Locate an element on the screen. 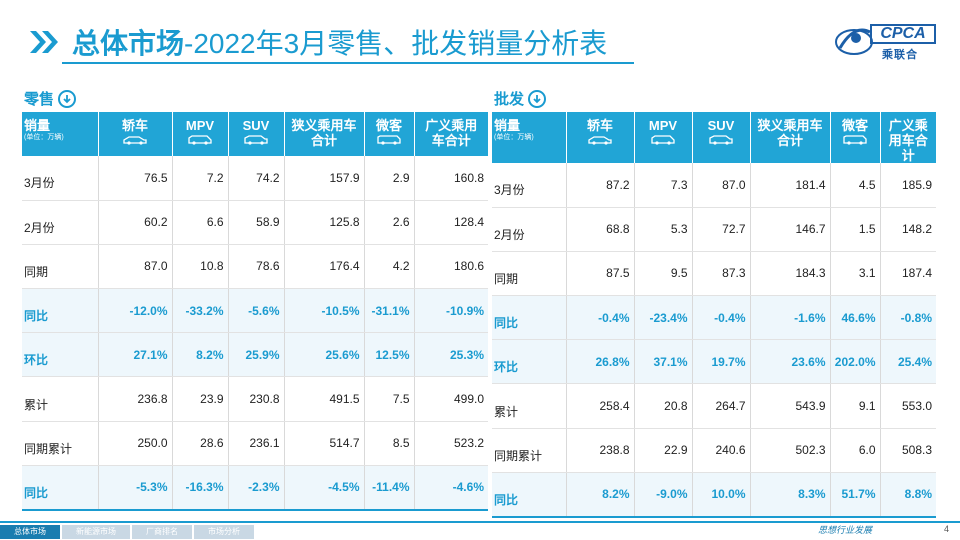 Image resolution: width=960 pixels, height=540 pixels. table-cell: -4.5% is located at coordinates (324, 488).